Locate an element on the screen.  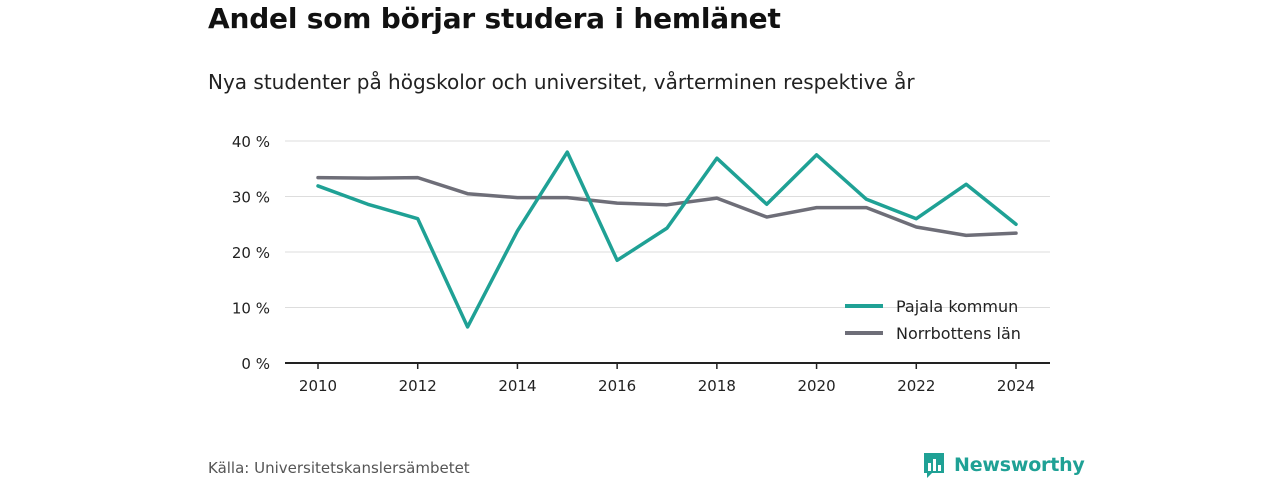
y-axis: 0 % 10 % 20 % 30 % 40 % is located at coordinates (251, 253).